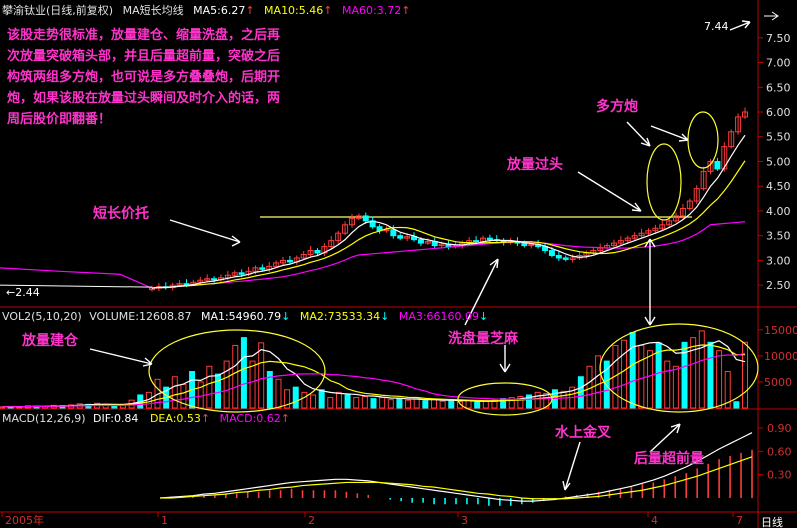 The image size is (797, 528). Describe the element at coordinates (153, 10) in the screenshot. I see `ma-group-label: MA短长均线` at that location.